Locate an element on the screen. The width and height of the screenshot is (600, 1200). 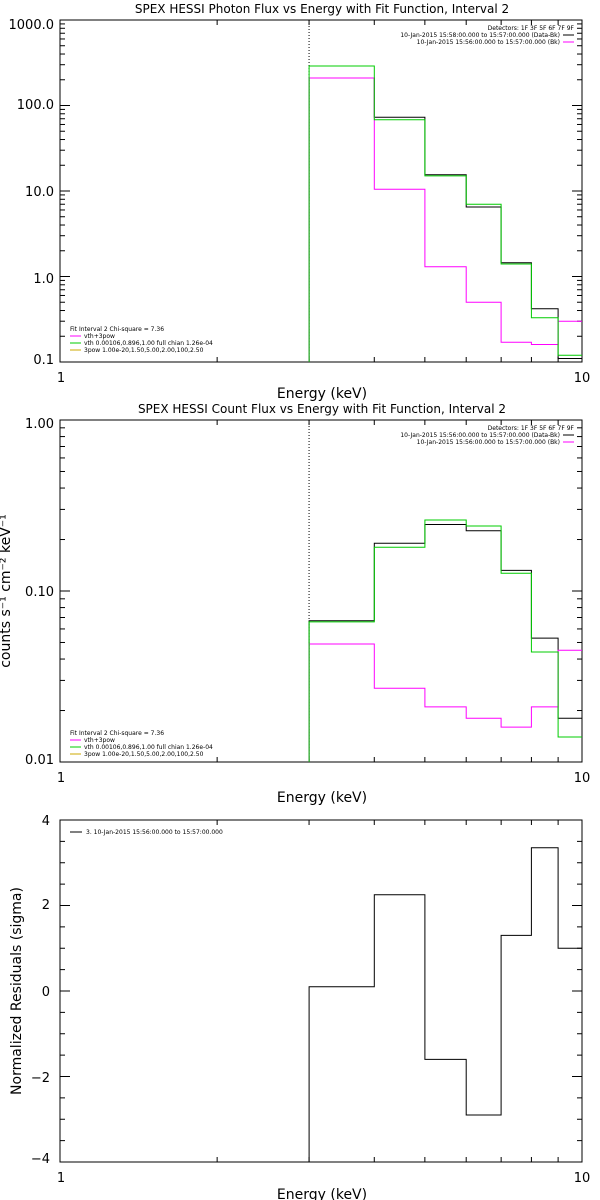
count-flux-fit-header: Fit Interval 2 Chi-square = 7.36 is located at coordinates (117, 733).